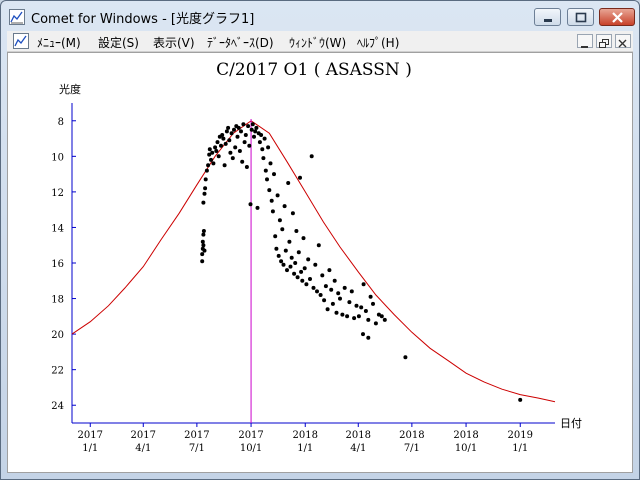 This screenshot has height=480, width=640. Describe the element at coordinates (118, 43) in the screenshot. I see `menu-item-settings: 設定(S)` at that location.